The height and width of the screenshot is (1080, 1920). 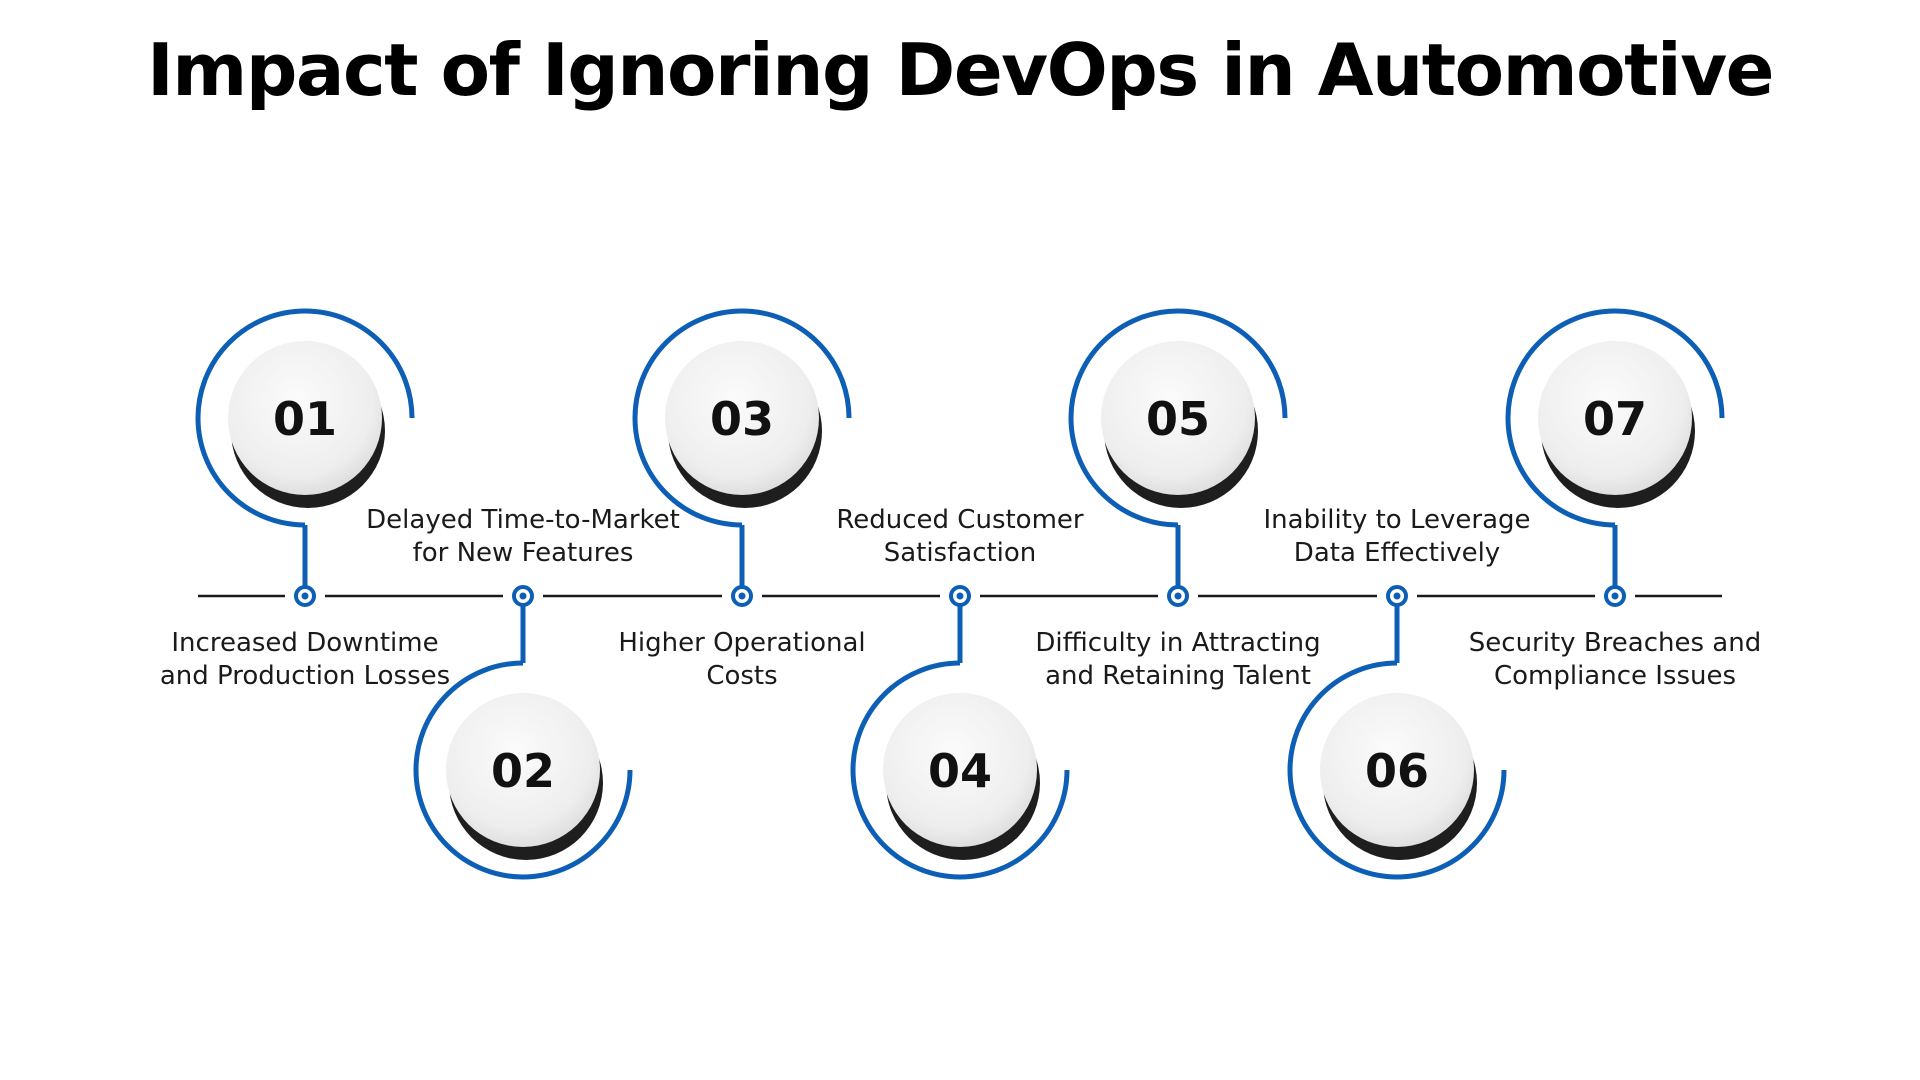 What do you see at coordinates (960, 70) in the screenshot?
I see `page-title: Impact of Ignoring DevOps in Automotive` at bounding box center [960, 70].